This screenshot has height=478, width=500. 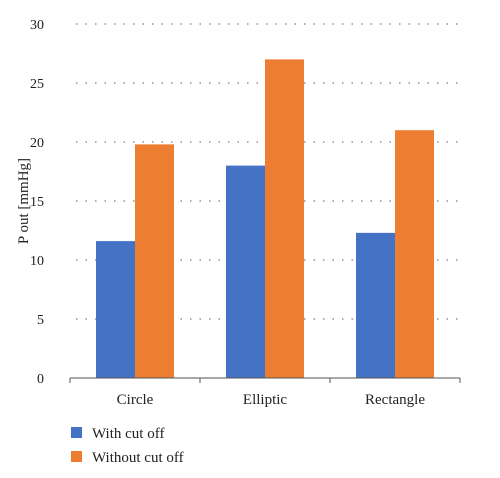 I want to click on y-tick-labels: 0 5 10 15 20 25 30, so click(x=37, y=202).